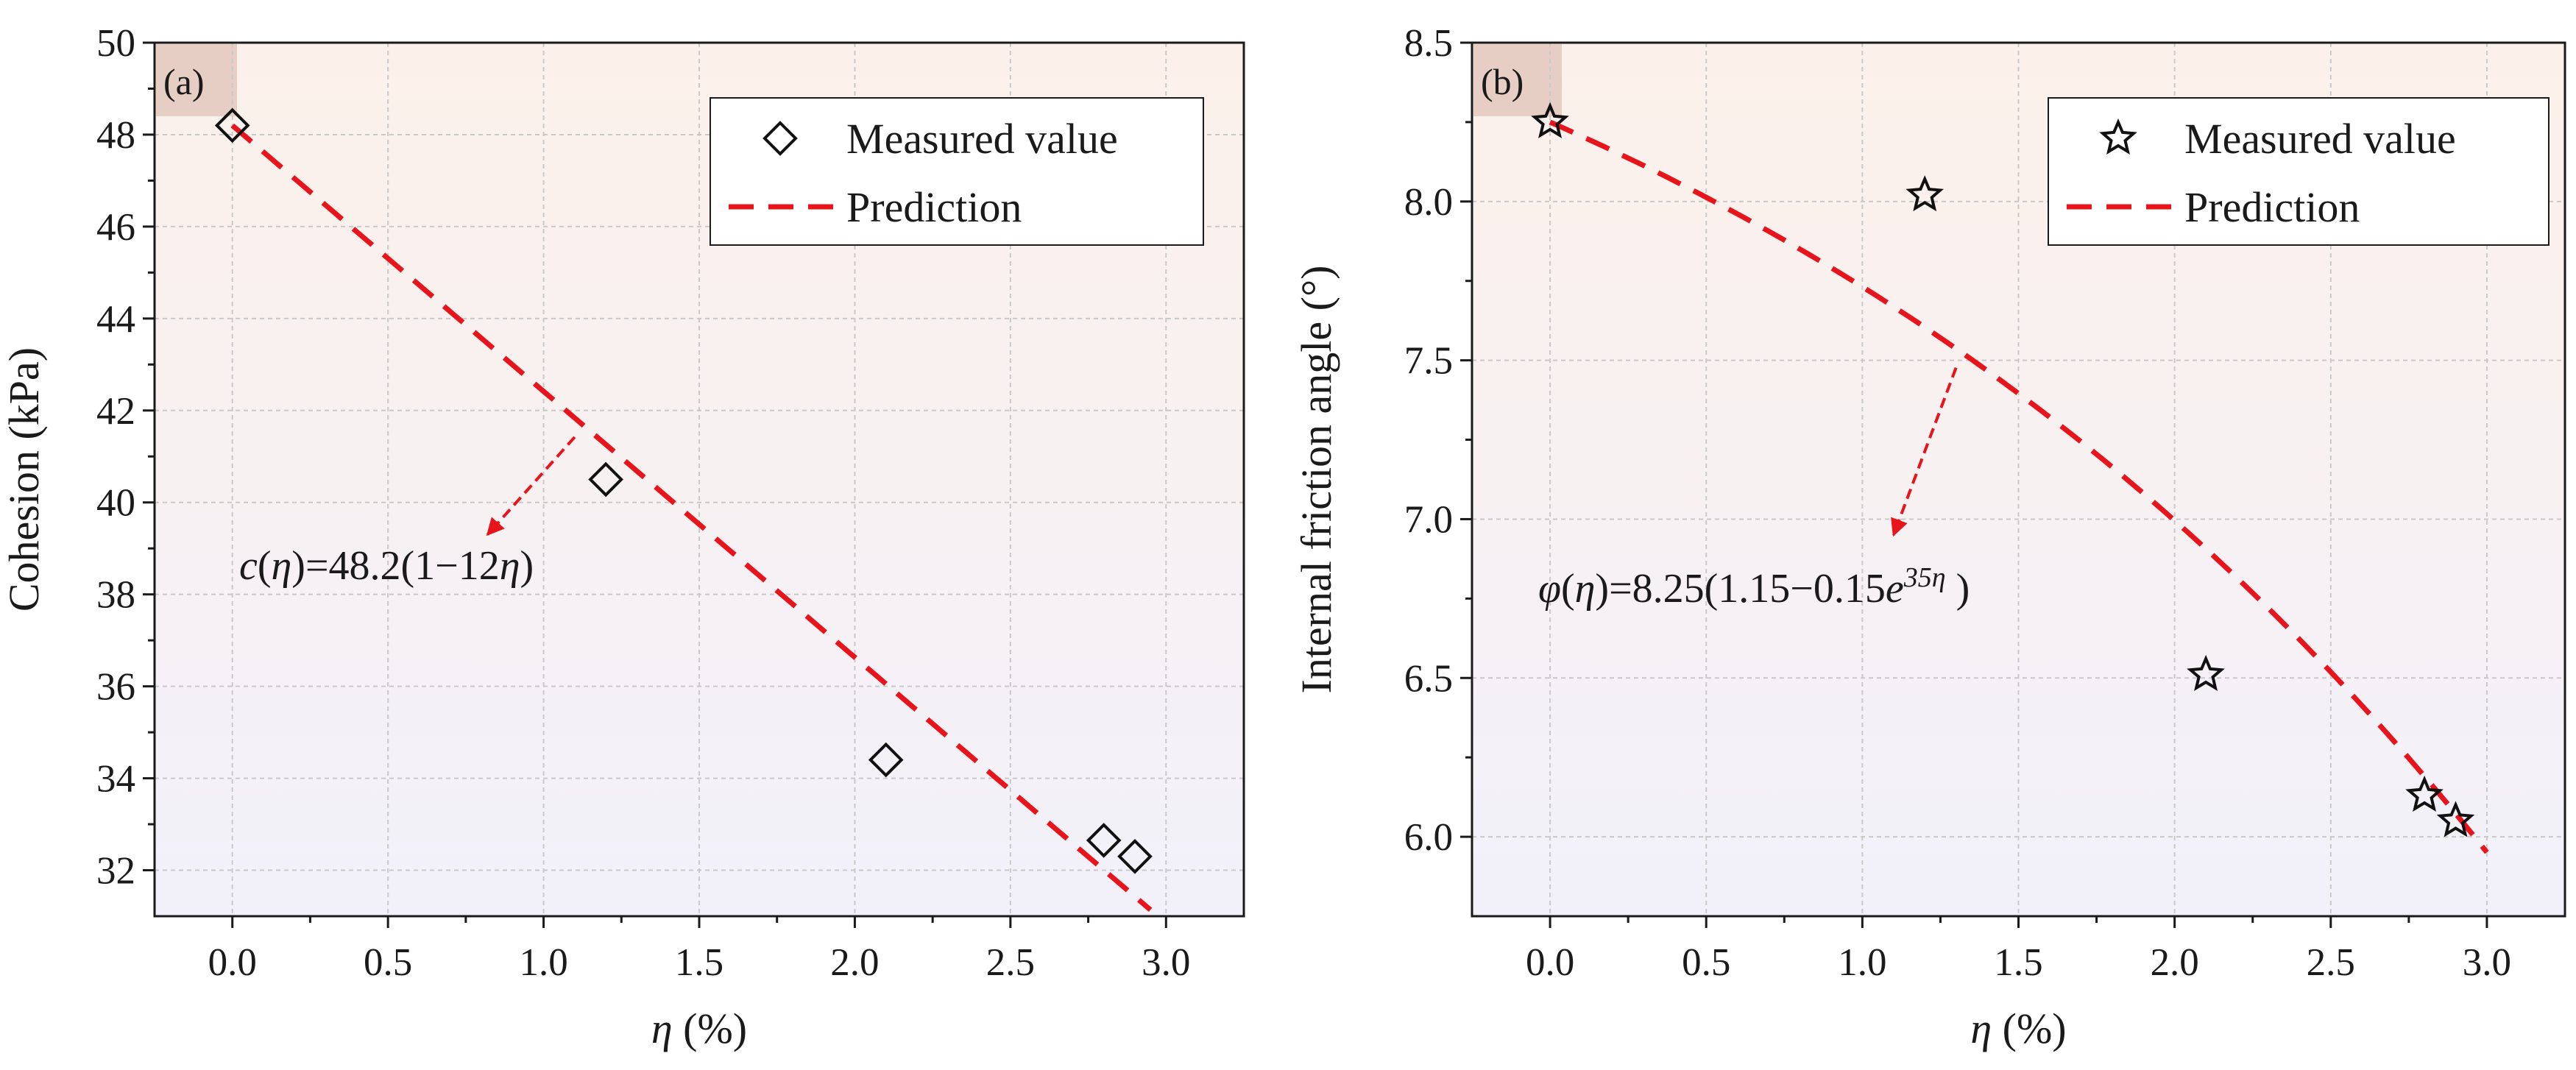 The width and height of the screenshot is (2576, 1070). Describe the element at coordinates (184, 81) in the screenshot. I see `panel-tag-label: (a)` at that location.